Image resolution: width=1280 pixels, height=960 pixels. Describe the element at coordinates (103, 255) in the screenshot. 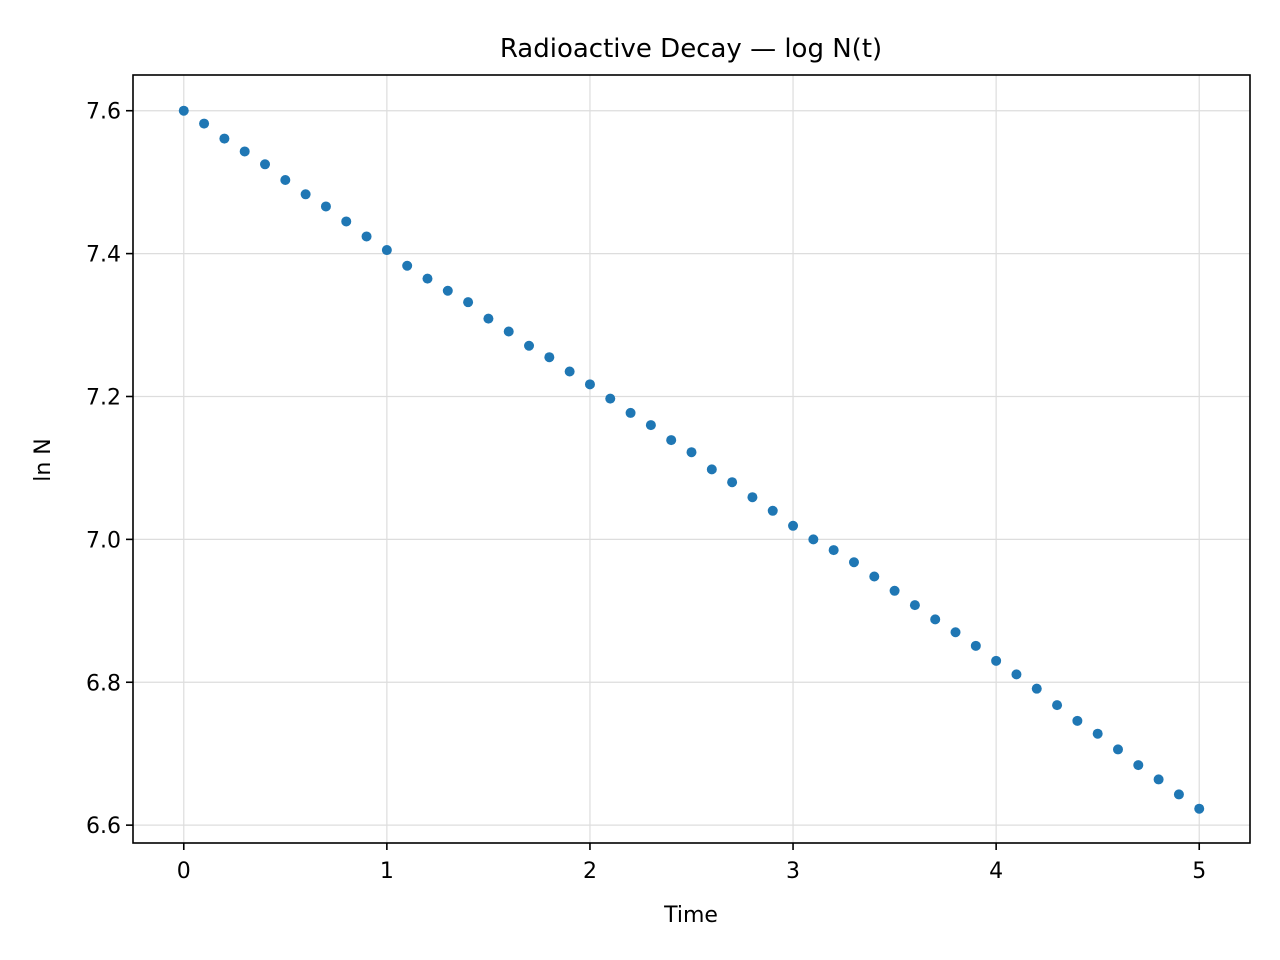

I see `y-tick-label: 7.4` at that location.